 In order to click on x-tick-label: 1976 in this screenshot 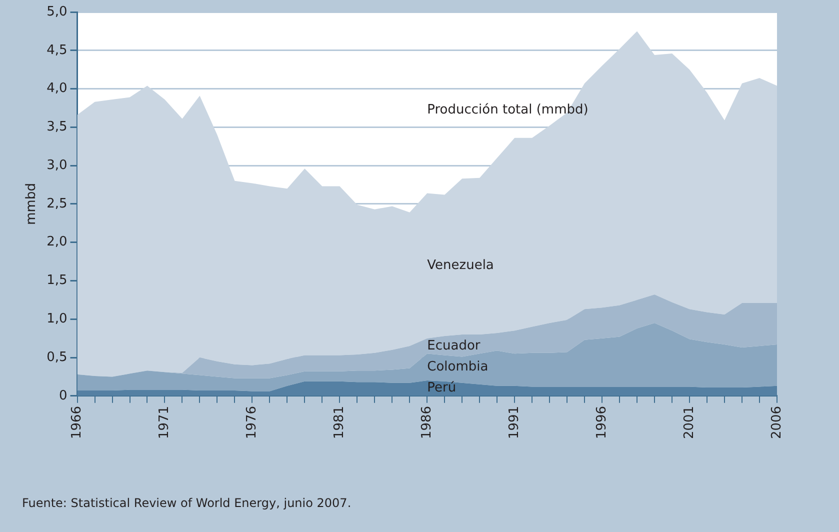, I will do `click(252, 423)`.